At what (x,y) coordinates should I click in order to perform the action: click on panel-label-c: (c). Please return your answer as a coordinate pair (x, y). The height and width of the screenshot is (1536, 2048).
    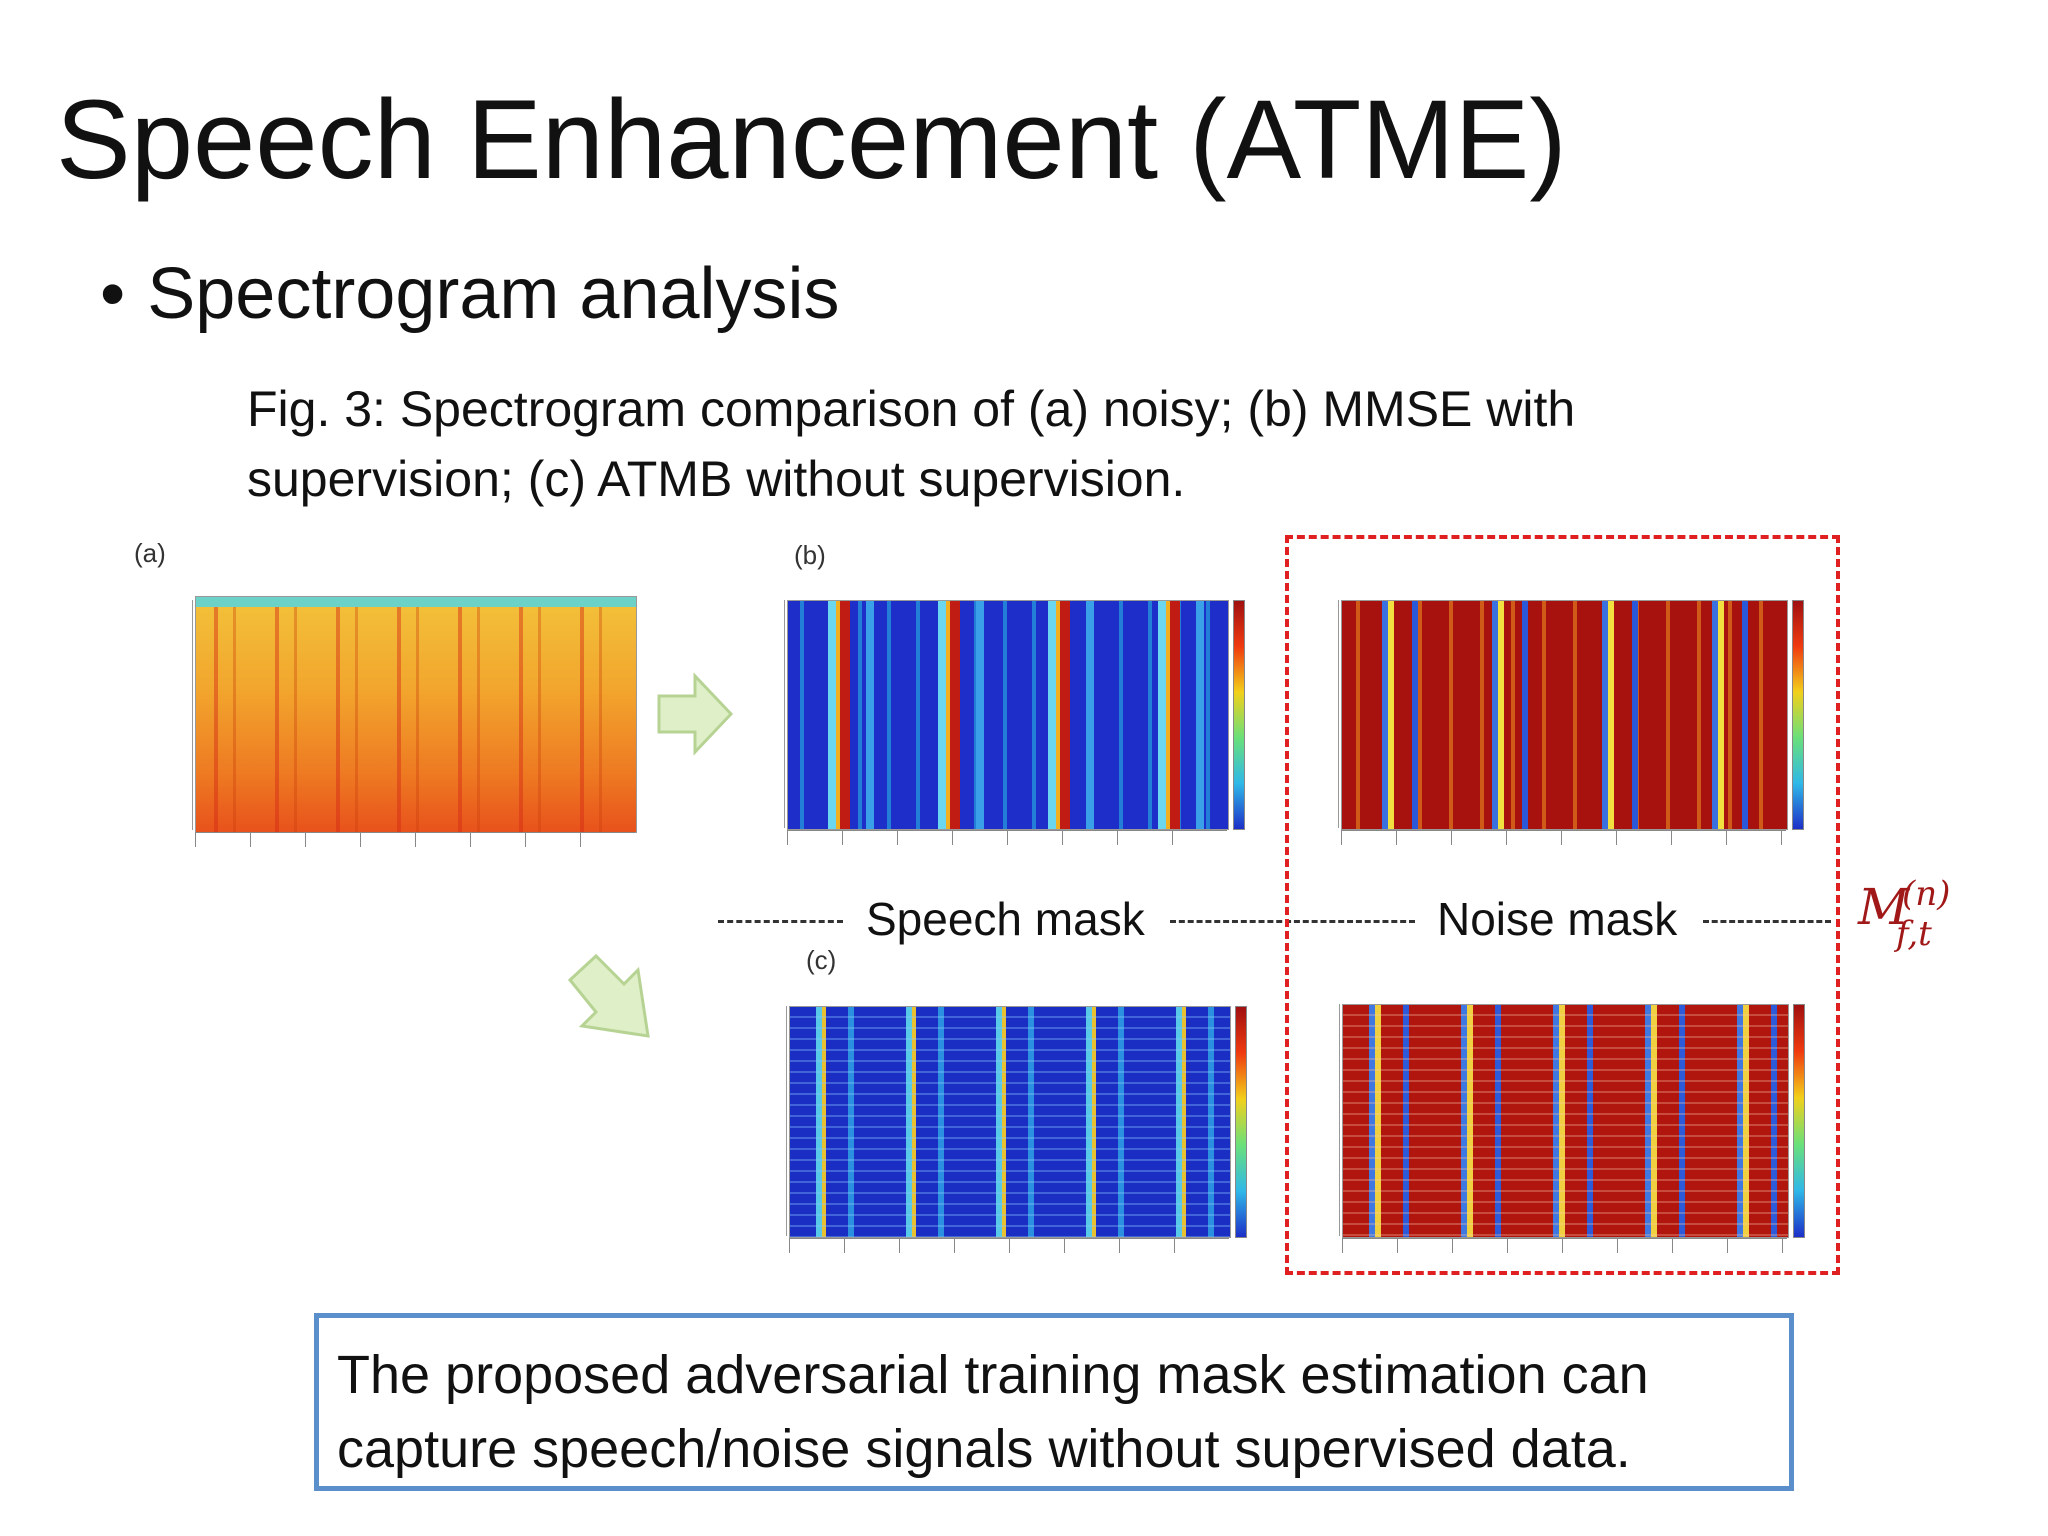
    Looking at the image, I should click on (821, 960).